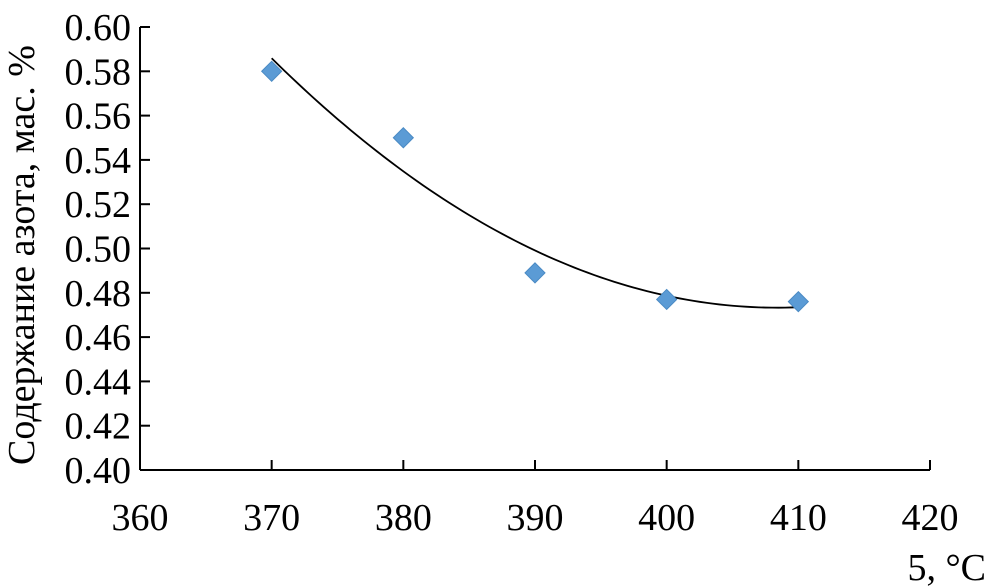 This screenshot has width=988, height=588. What do you see at coordinates (98, 338) in the screenshot?
I see `y-tick-label: 0.46` at bounding box center [98, 338].